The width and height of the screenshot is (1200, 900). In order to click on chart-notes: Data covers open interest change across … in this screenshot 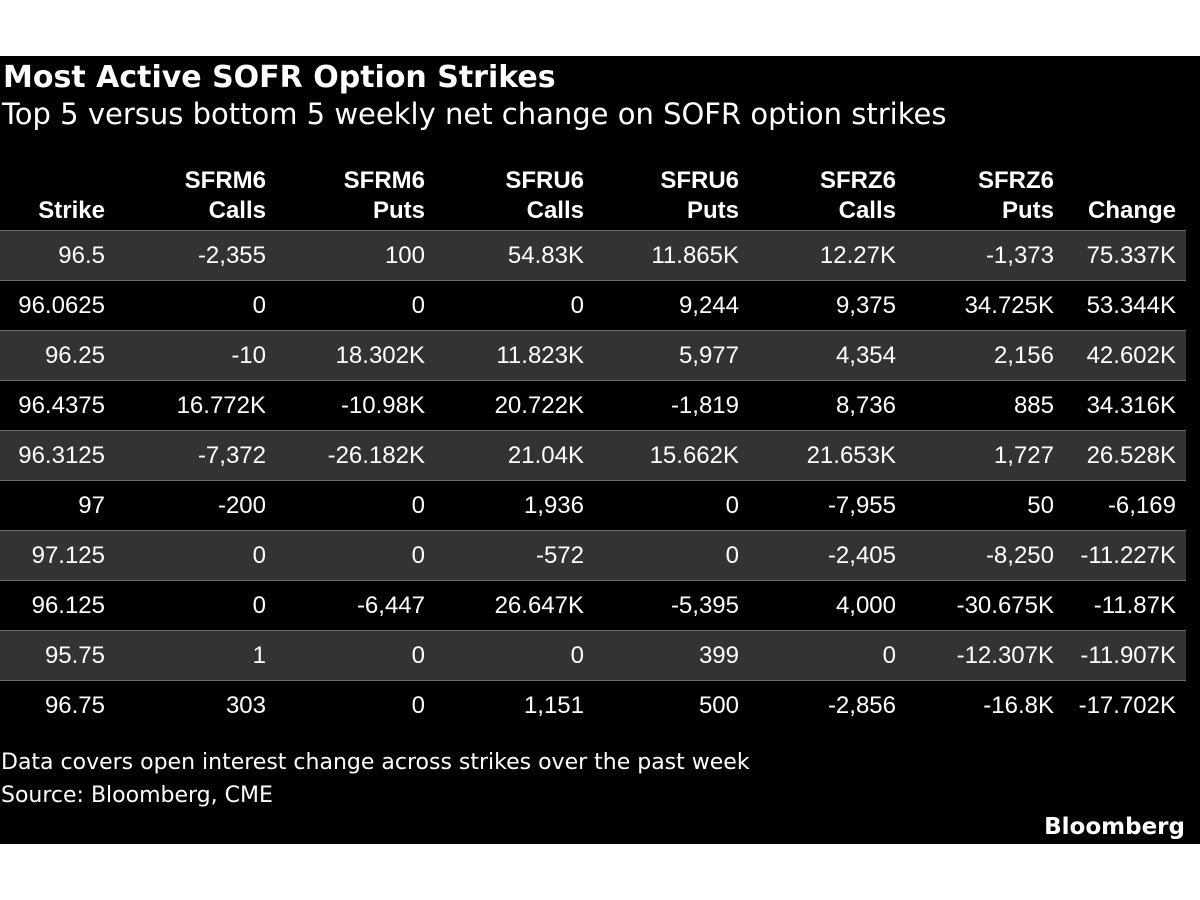, I will do `click(375, 779)`.